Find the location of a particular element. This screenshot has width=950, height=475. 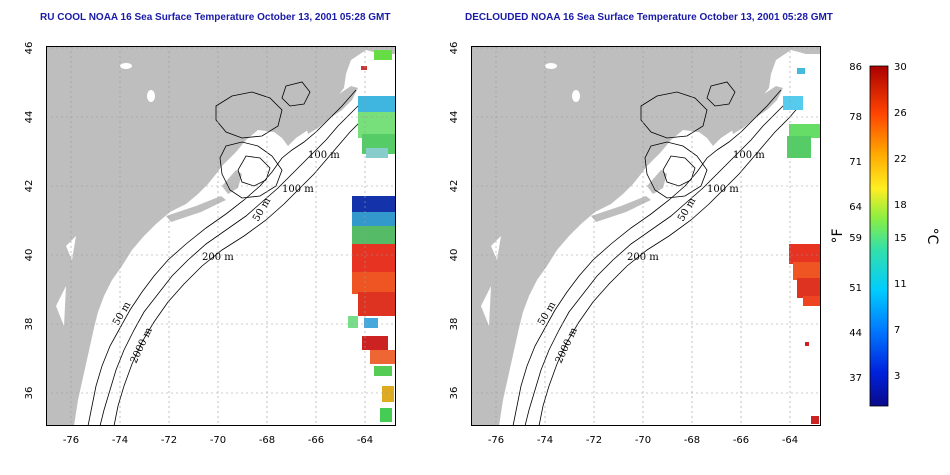

fahrenheit-scale: 86 78 71 64 59 51 44 37 °F is located at coordinates (846, 223).